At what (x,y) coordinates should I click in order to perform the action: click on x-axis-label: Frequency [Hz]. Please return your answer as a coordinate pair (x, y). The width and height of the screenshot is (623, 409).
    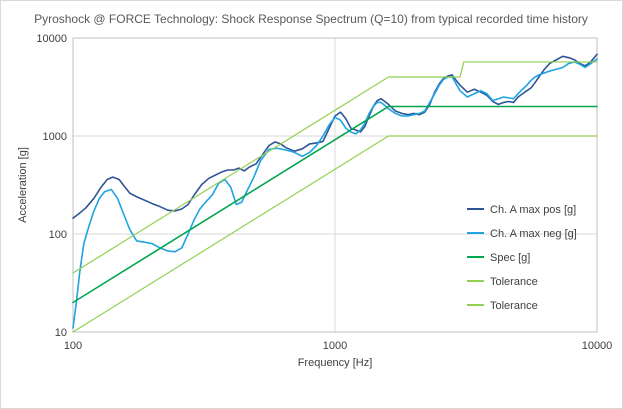
    Looking at the image, I should click on (335, 363).